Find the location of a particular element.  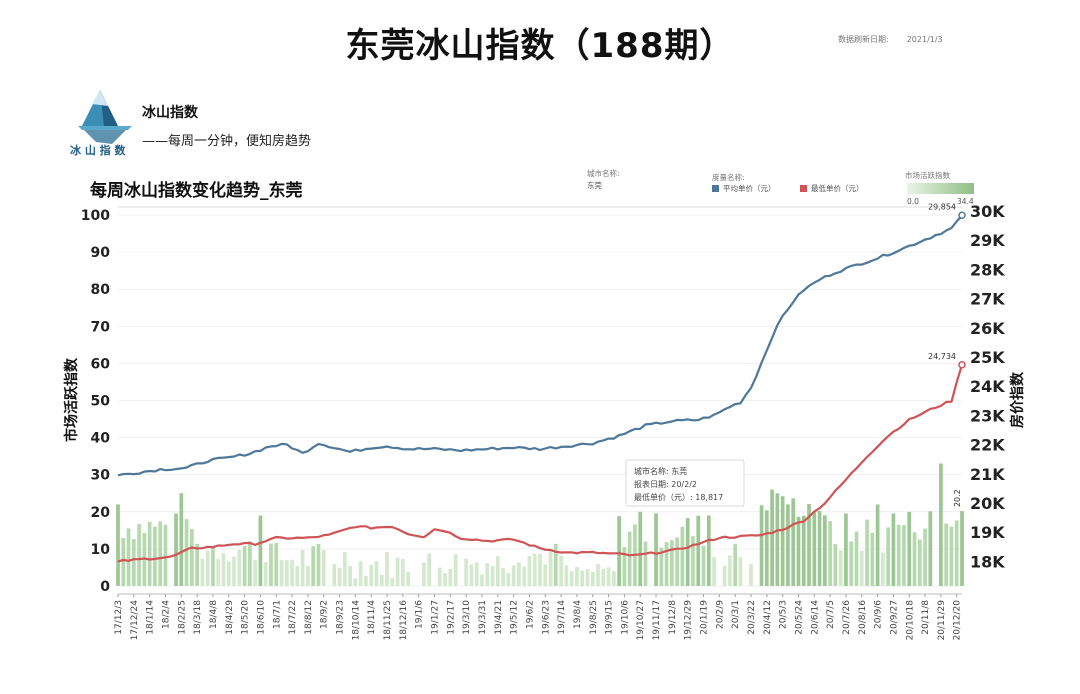

legend-low-swatch is located at coordinates (803, 188).